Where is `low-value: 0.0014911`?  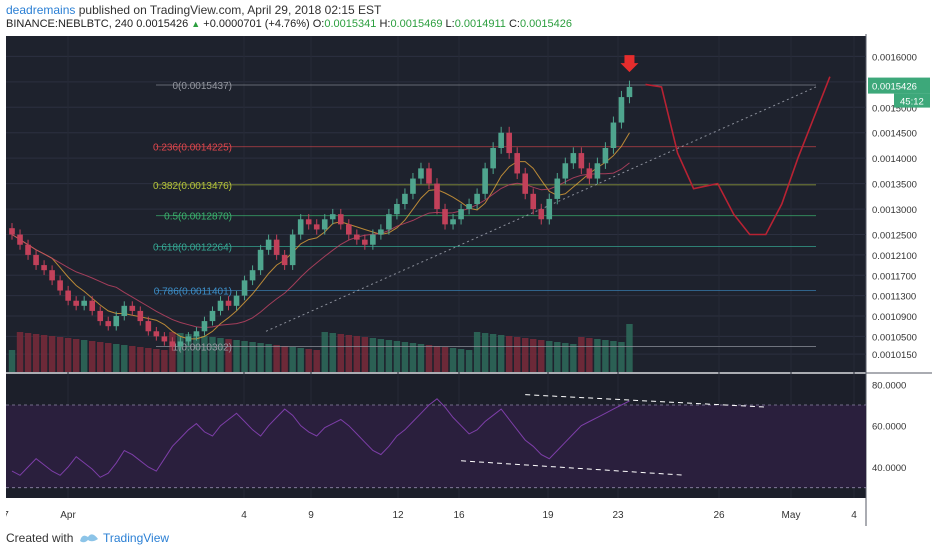 low-value: 0.0014911 is located at coordinates (480, 24).